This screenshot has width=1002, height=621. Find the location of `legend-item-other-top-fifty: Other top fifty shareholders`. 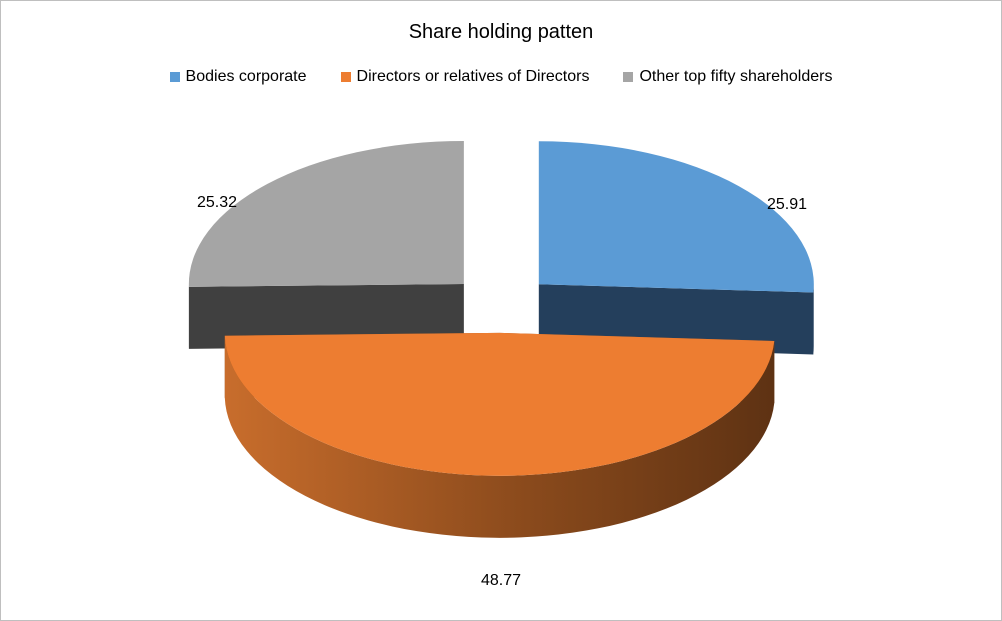

legend-item-other-top-fifty: Other top fifty shareholders is located at coordinates (727, 77).